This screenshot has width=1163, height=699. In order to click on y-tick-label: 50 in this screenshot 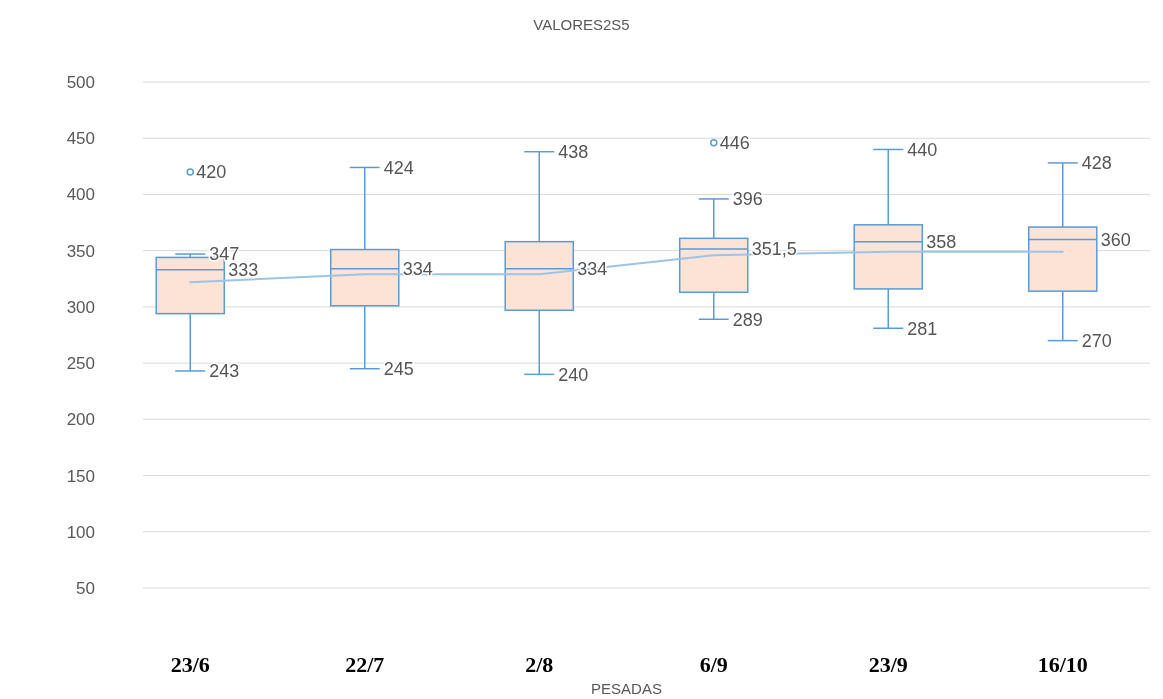, I will do `click(85, 588)`.